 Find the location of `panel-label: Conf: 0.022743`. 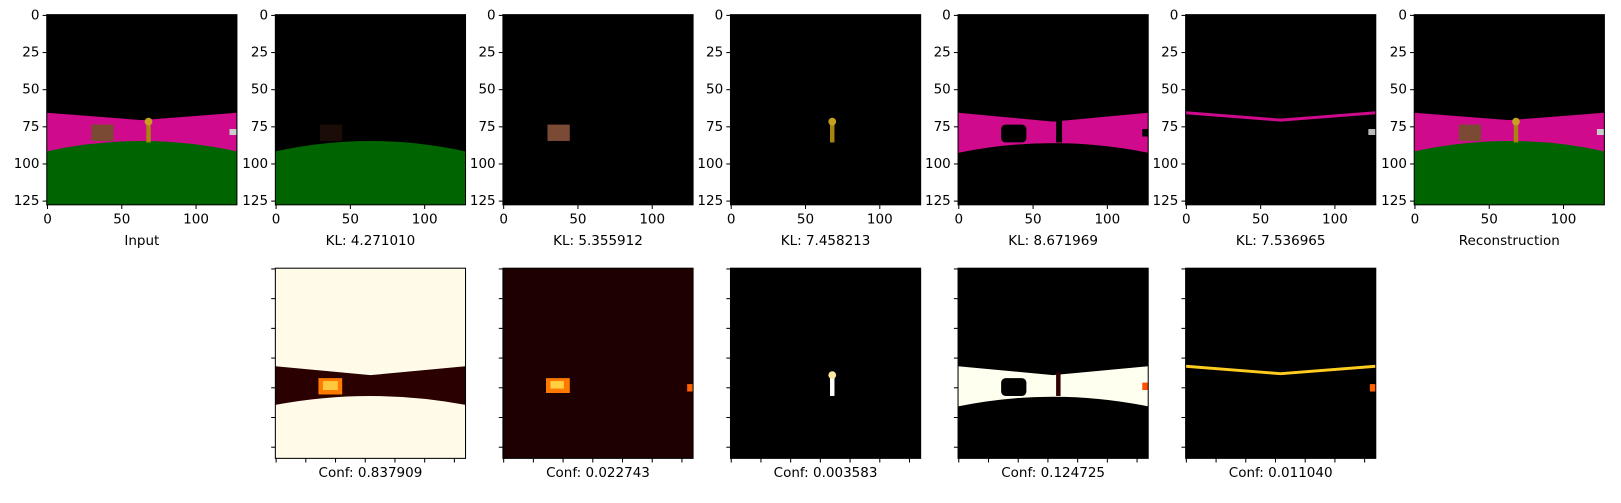

panel-label: Conf: 0.022743 is located at coordinates (598, 473).